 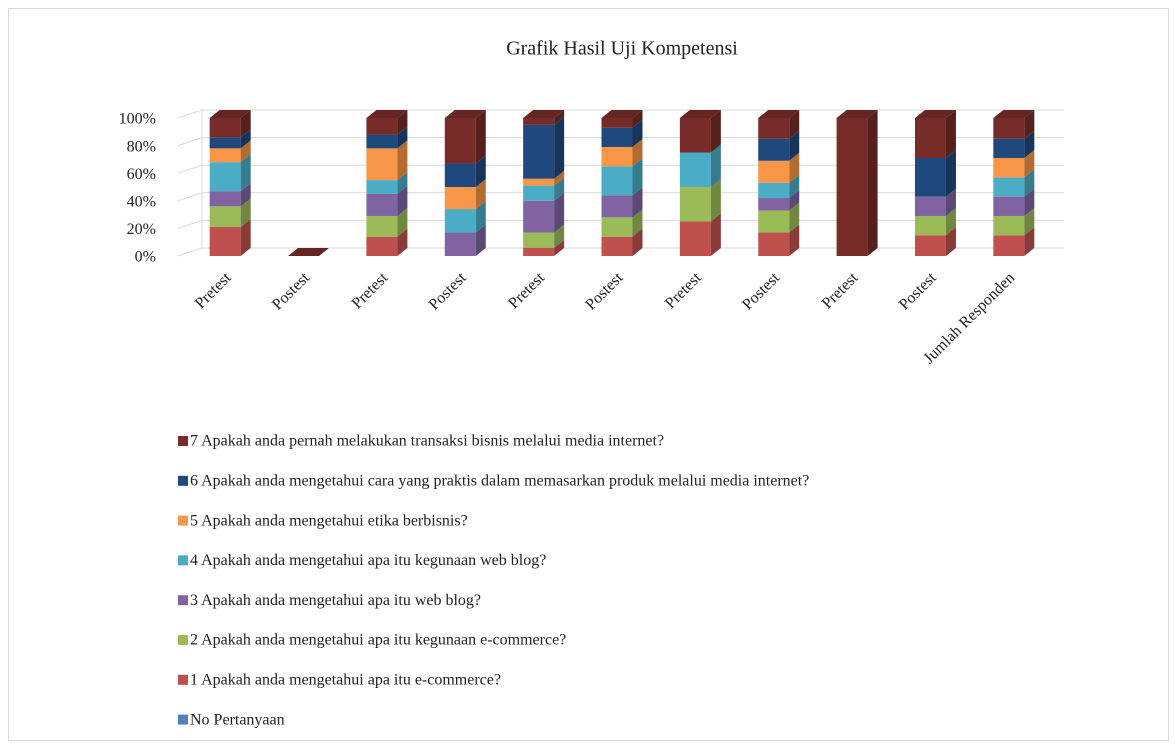 What do you see at coordinates (622, 49) in the screenshot?
I see `chart-title: Grafik Hasil Uji Kompetensi` at bounding box center [622, 49].